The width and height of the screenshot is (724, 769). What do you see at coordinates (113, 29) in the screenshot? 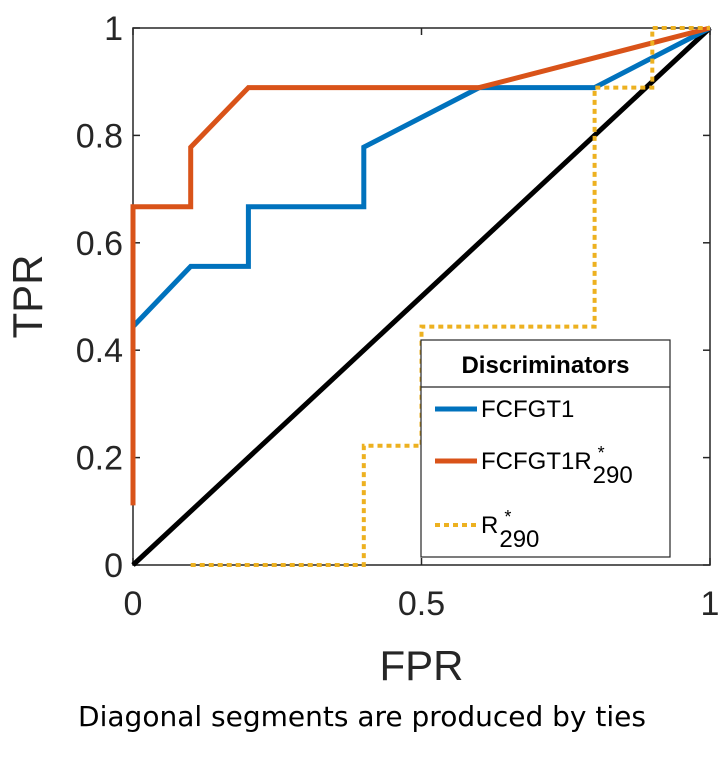
I see `y-tick-label: 1` at bounding box center [113, 29].